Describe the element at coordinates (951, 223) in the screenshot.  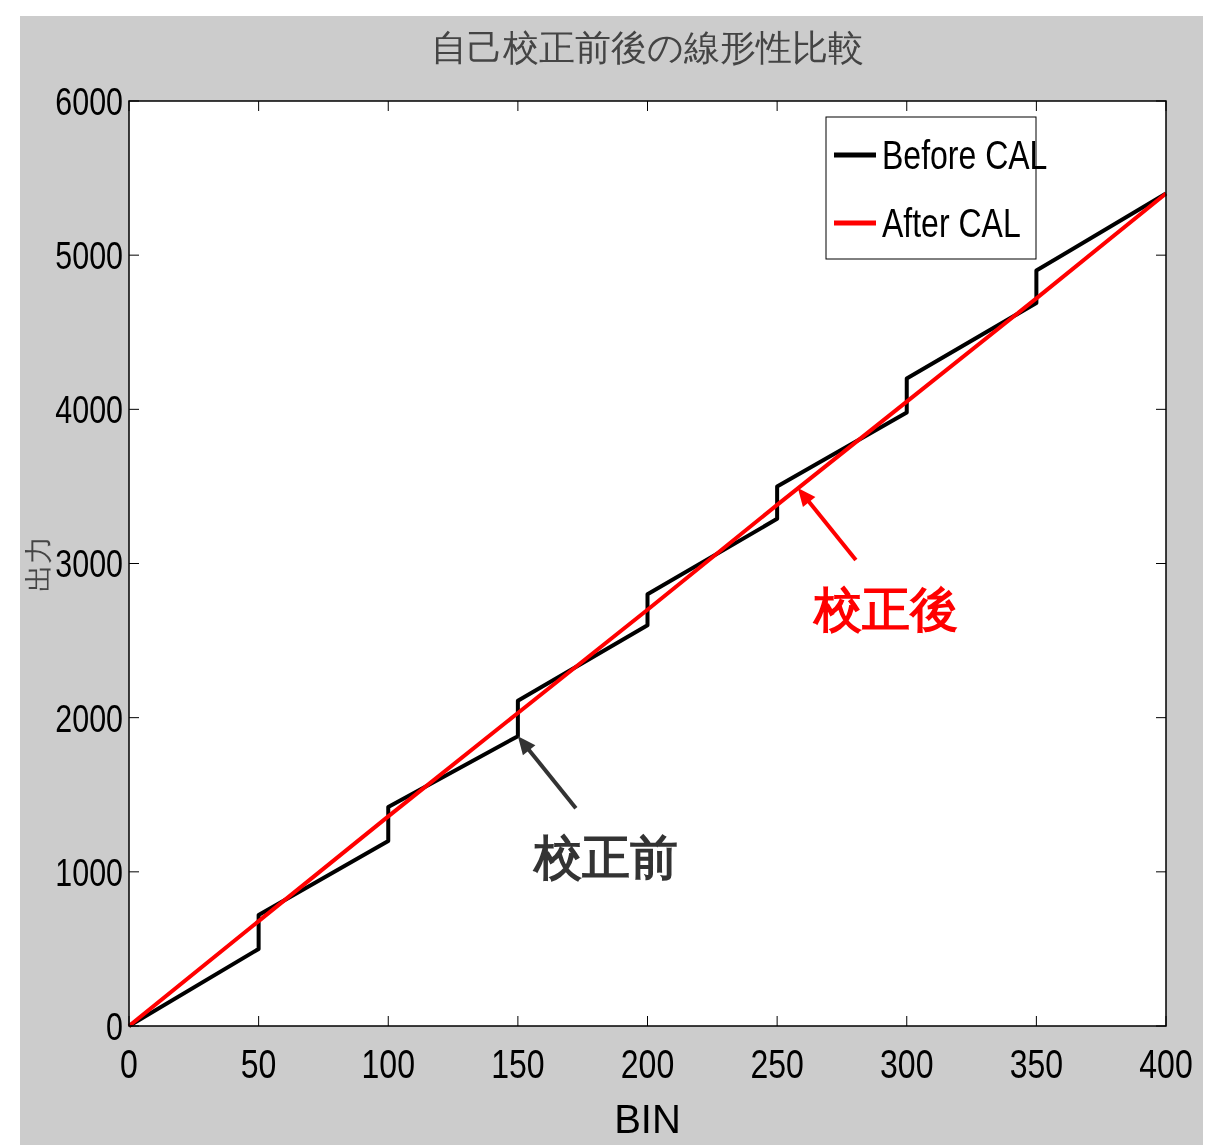
I see `legend-label: After CAL` at that location.